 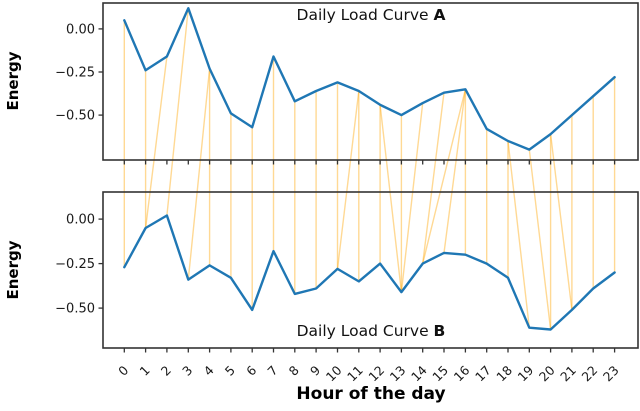 I want to click on x-tick-labels-group: 0 1 2 3 4 5 6 7 8 9 10 11 12 13 14 15 16 17 18 19 20 21 22 23, so click(x=368, y=373).